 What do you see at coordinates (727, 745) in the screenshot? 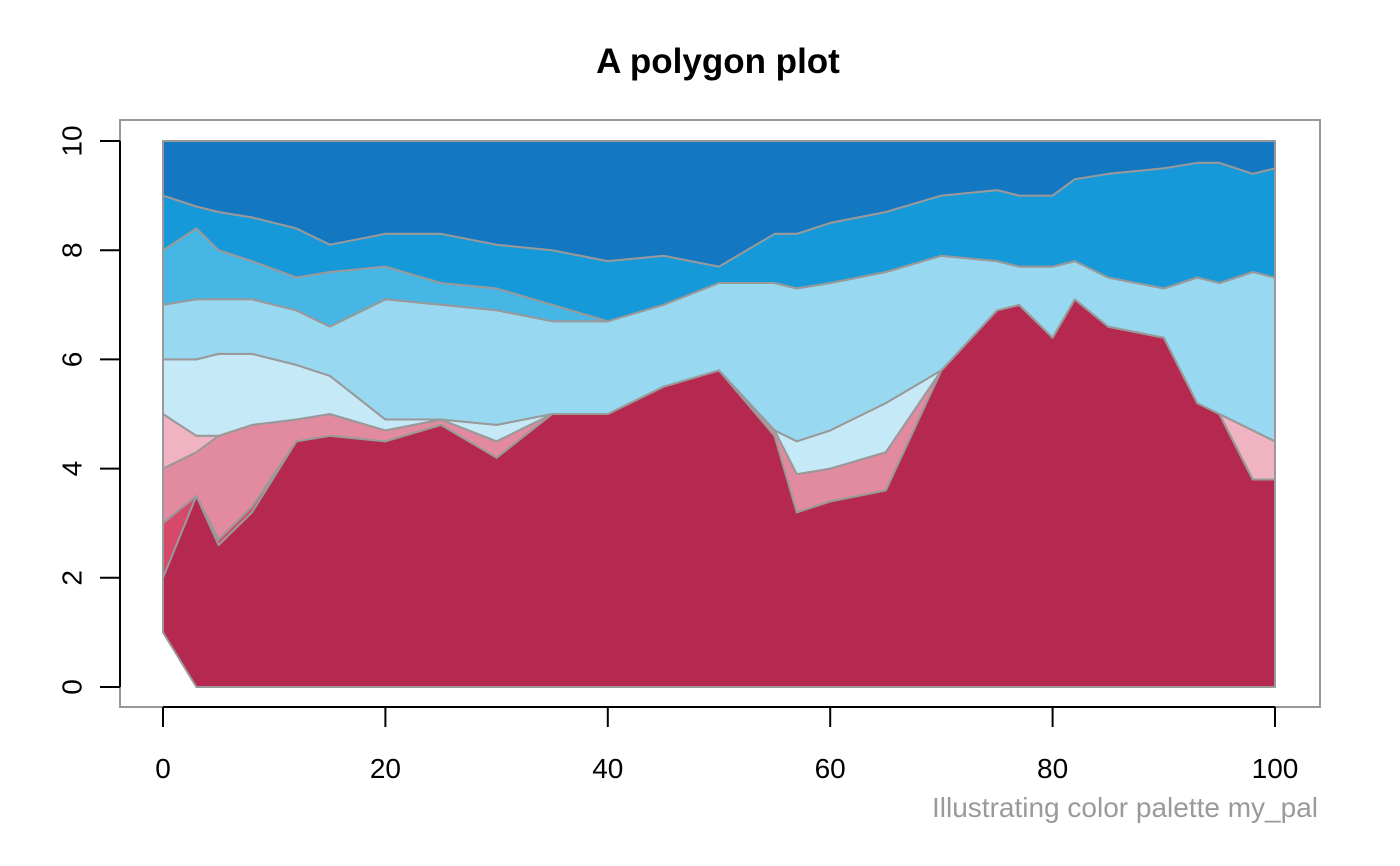
I see `x-axis: 0 20 40 60 80 100` at bounding box center [727, 745].